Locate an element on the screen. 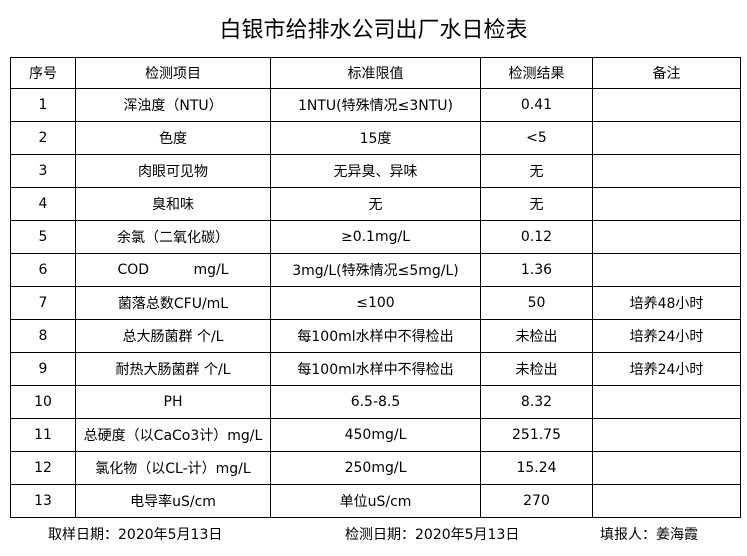  table-row: 2 色度 15度 <5 is located at coordinates (375, 138).